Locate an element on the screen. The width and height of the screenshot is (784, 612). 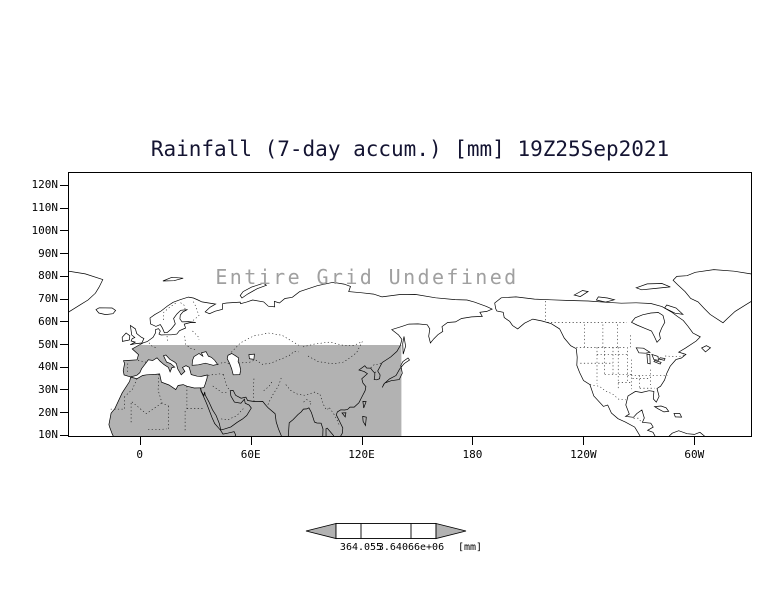
lakes-layer is located at coordinates (428, 344).